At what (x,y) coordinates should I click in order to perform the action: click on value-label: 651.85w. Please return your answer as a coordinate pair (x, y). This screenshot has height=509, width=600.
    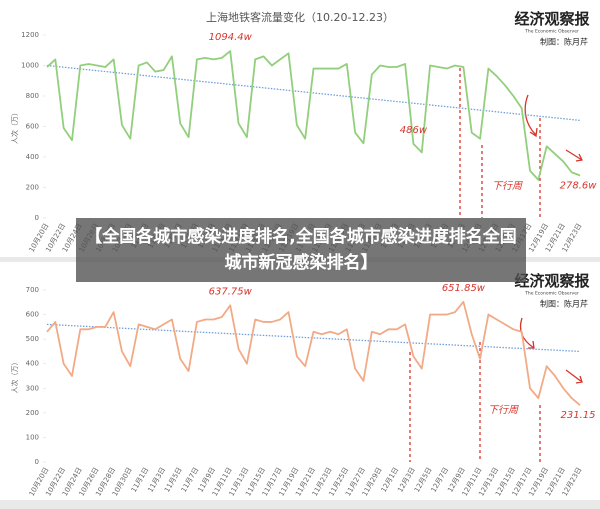
    Looking at the image, I should click on (464, 288).